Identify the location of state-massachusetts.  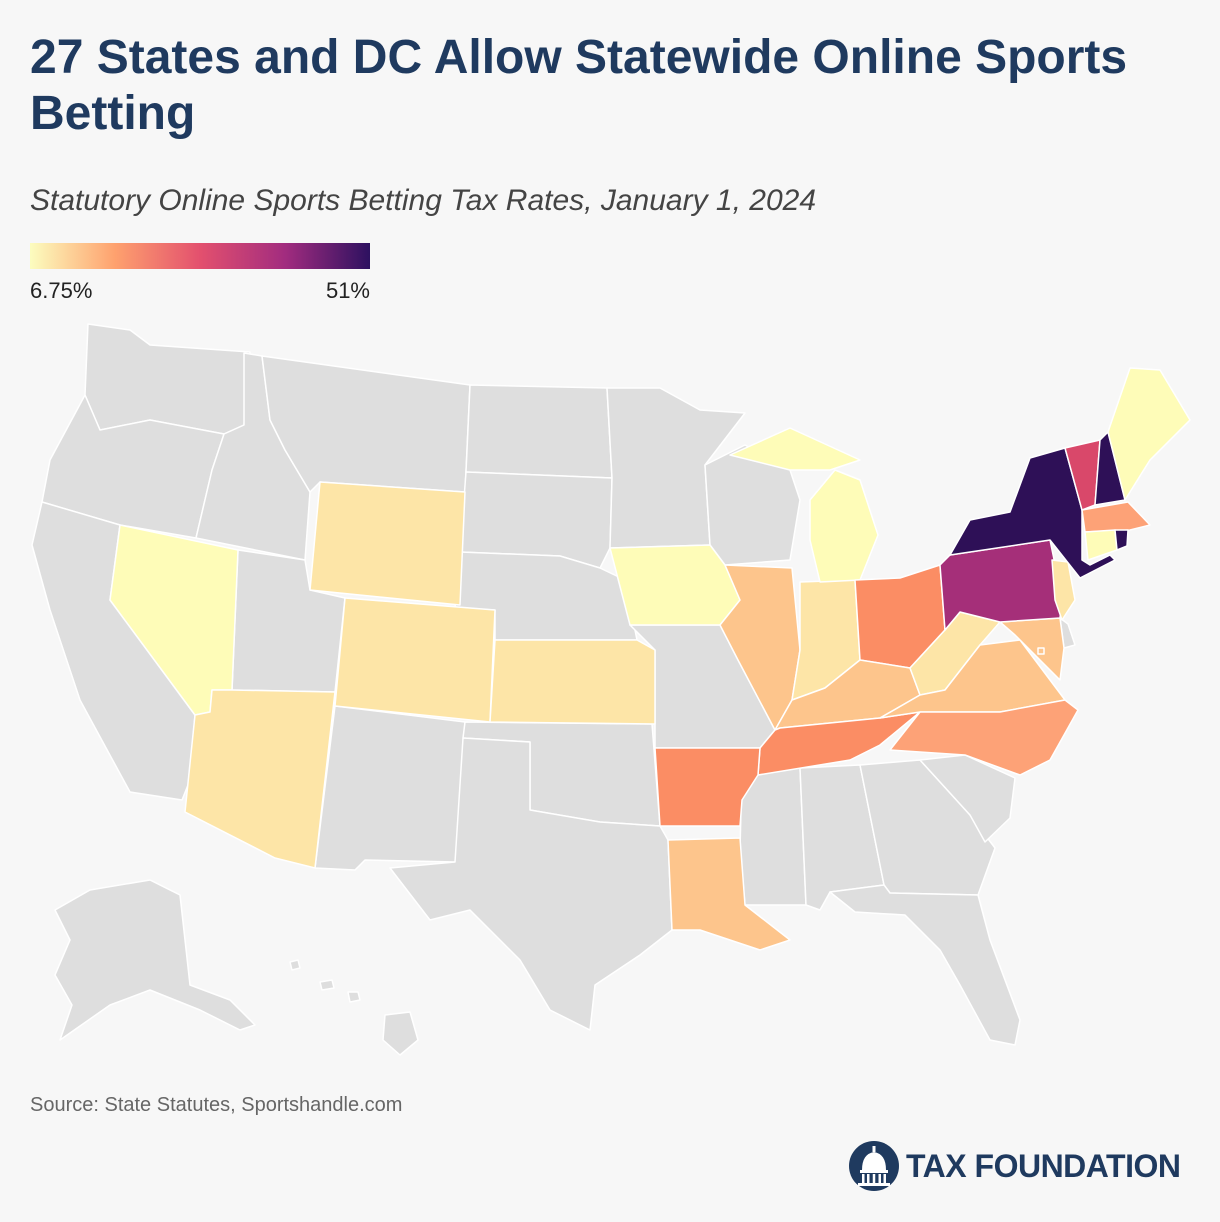
(1116, 517).